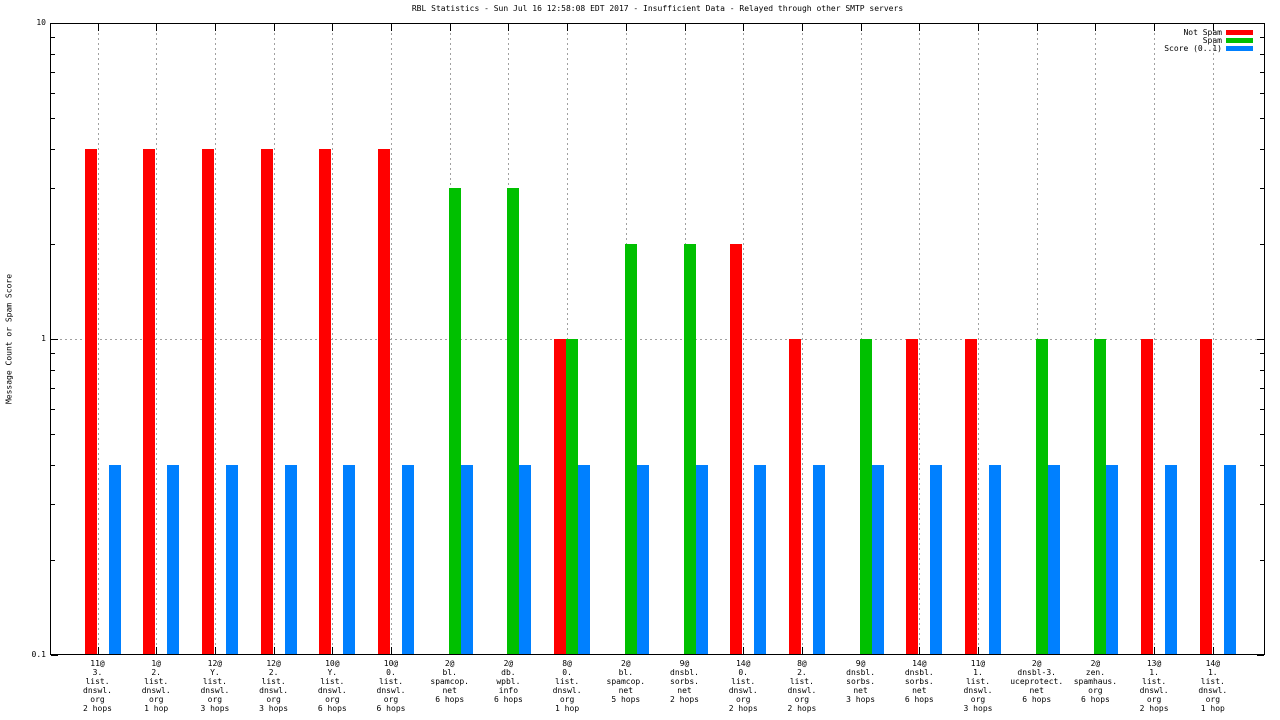  What do you see at coordinates (802, 686) in the screenshot?
I see `x-category-label: 8@ 2. list. dnswl. org 2 hops` at bounding box center [802, 686].